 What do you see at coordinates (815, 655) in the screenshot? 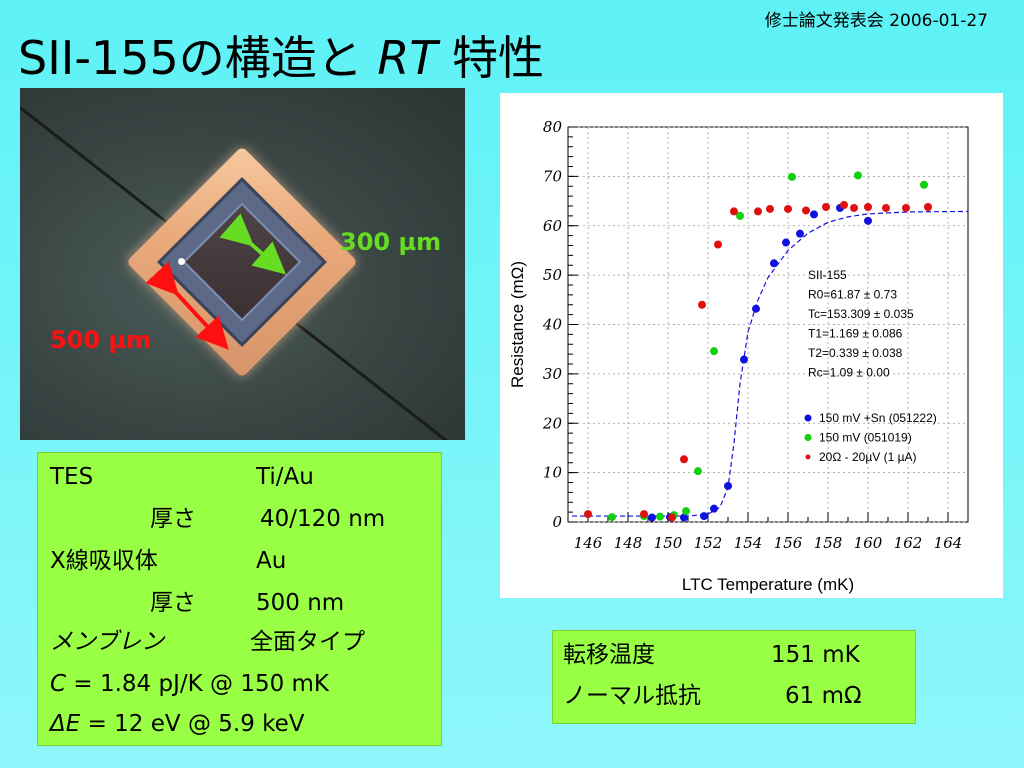
I see `transition-temp-value: 151 mK` at bounding box center [815, 655].